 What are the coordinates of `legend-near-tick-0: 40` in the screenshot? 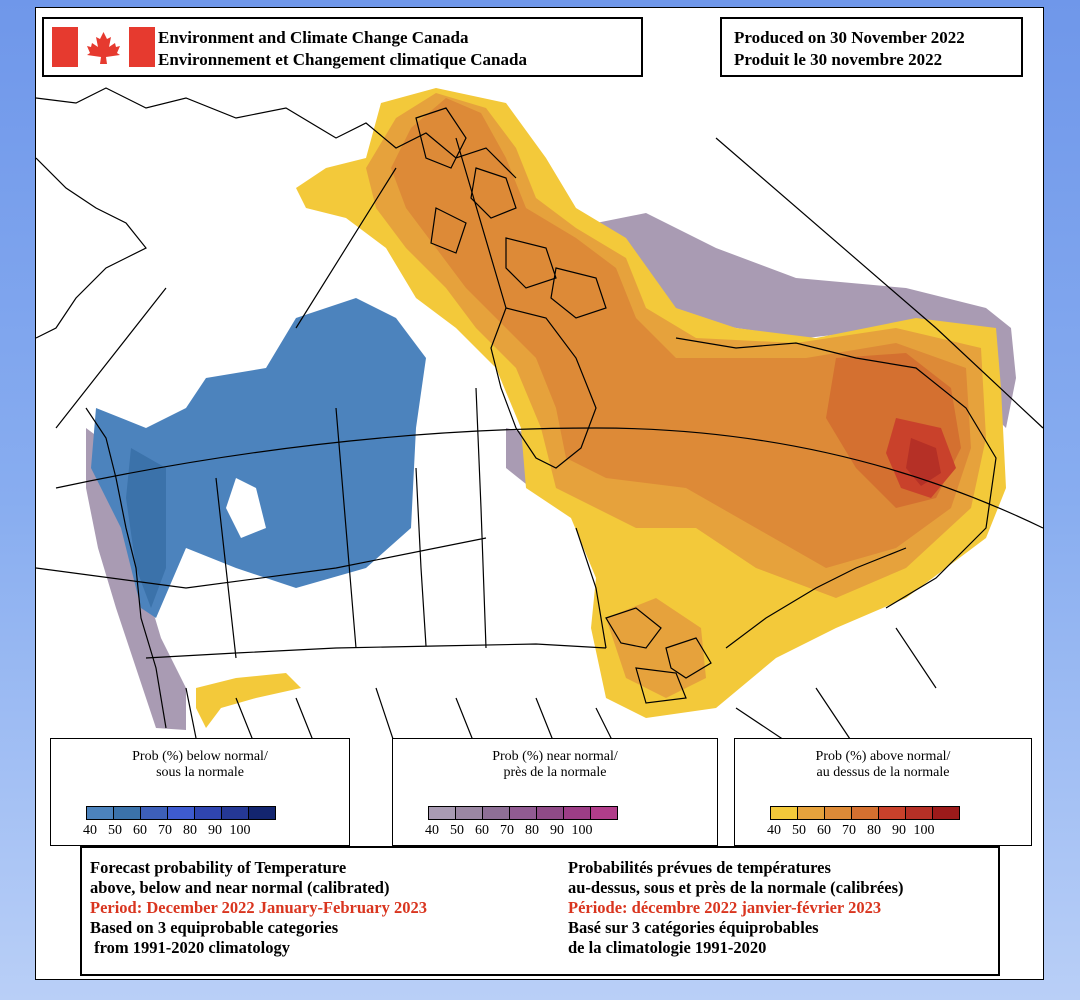 It's located at (432, 830).